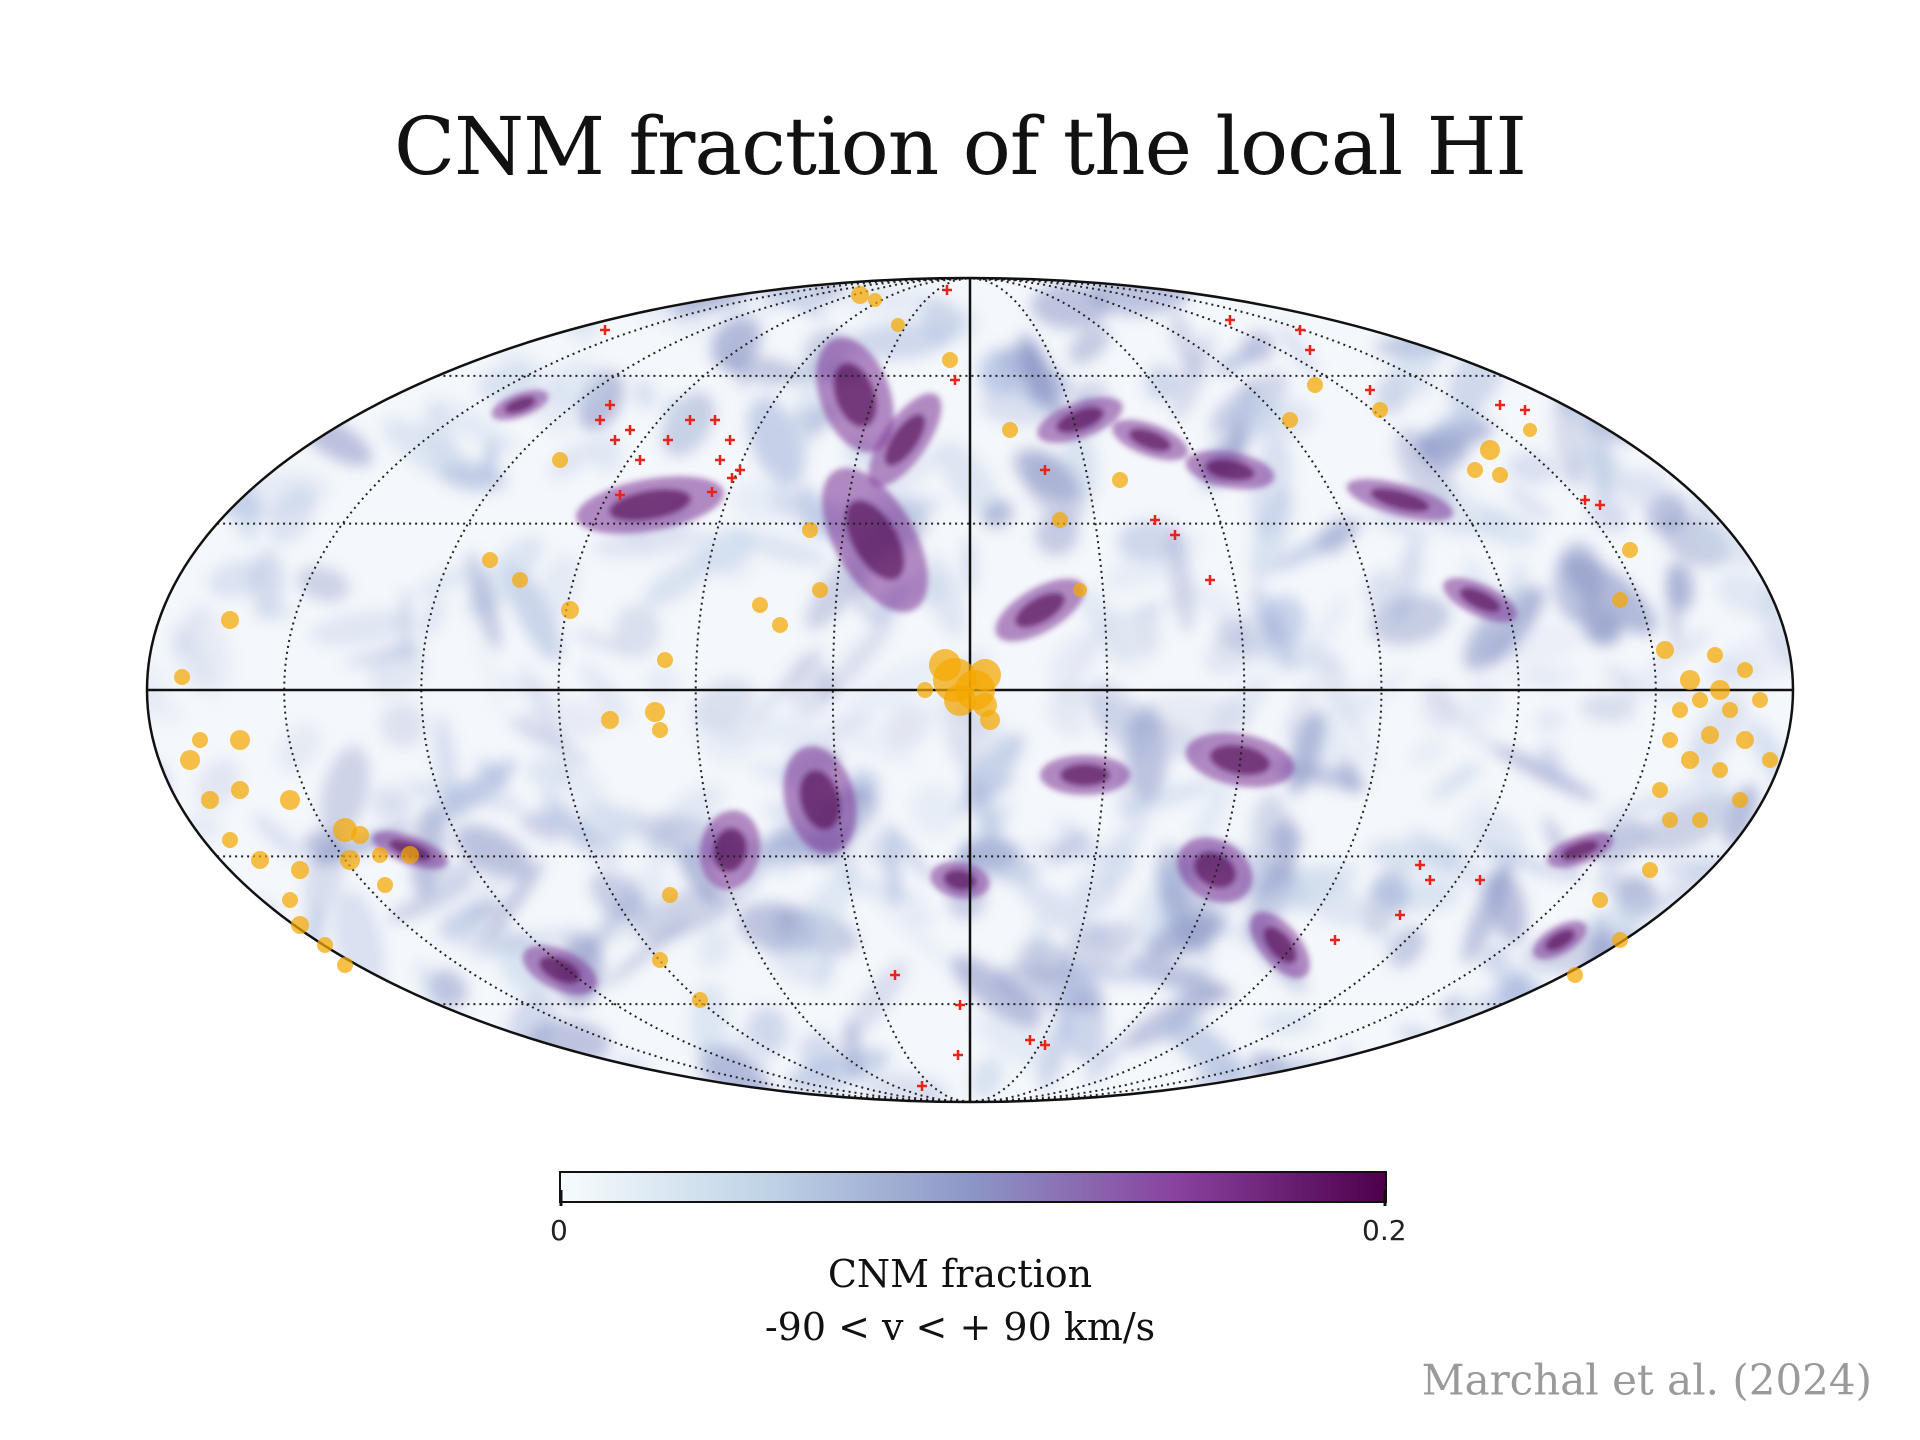 This screenshot has width=1920, height=1440. Describe the element at coordinates (559, 1230) in the screenshot. I see `colorbar-tick-label-min: 0` at that location.